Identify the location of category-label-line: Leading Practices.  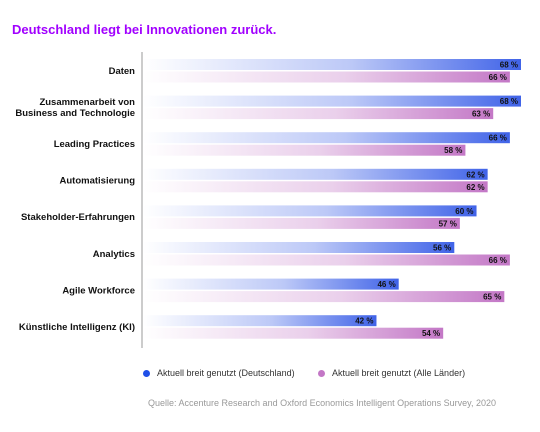
(94, 144).